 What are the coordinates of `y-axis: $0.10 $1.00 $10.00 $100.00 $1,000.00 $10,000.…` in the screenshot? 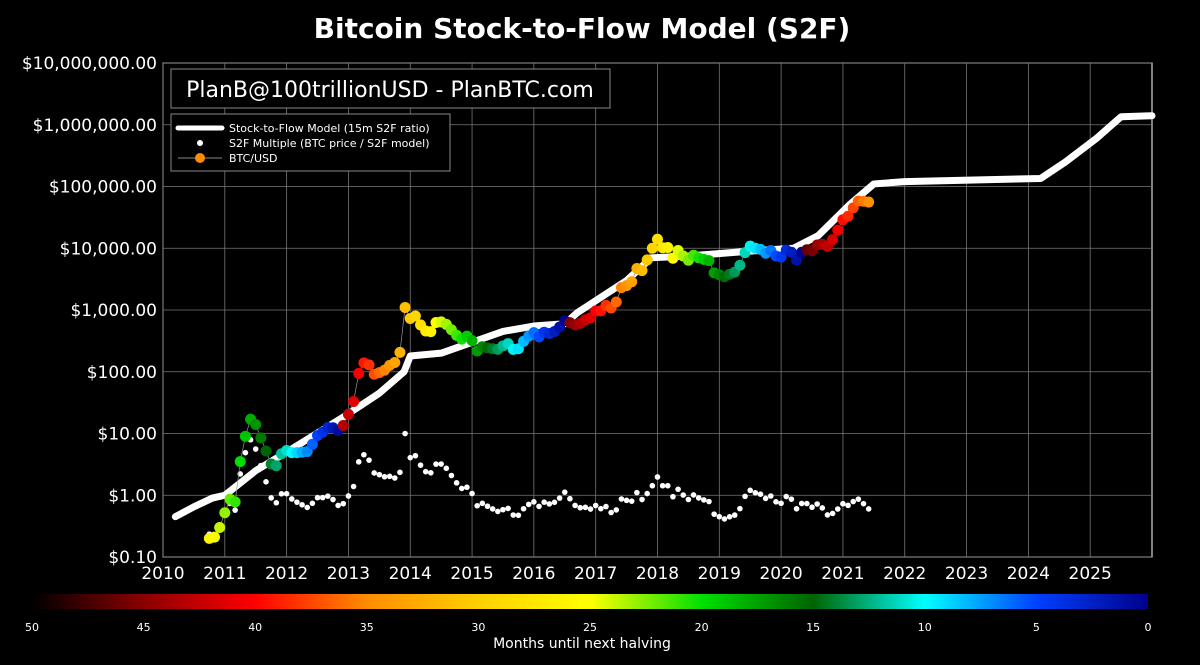 It's located at (89, 311).